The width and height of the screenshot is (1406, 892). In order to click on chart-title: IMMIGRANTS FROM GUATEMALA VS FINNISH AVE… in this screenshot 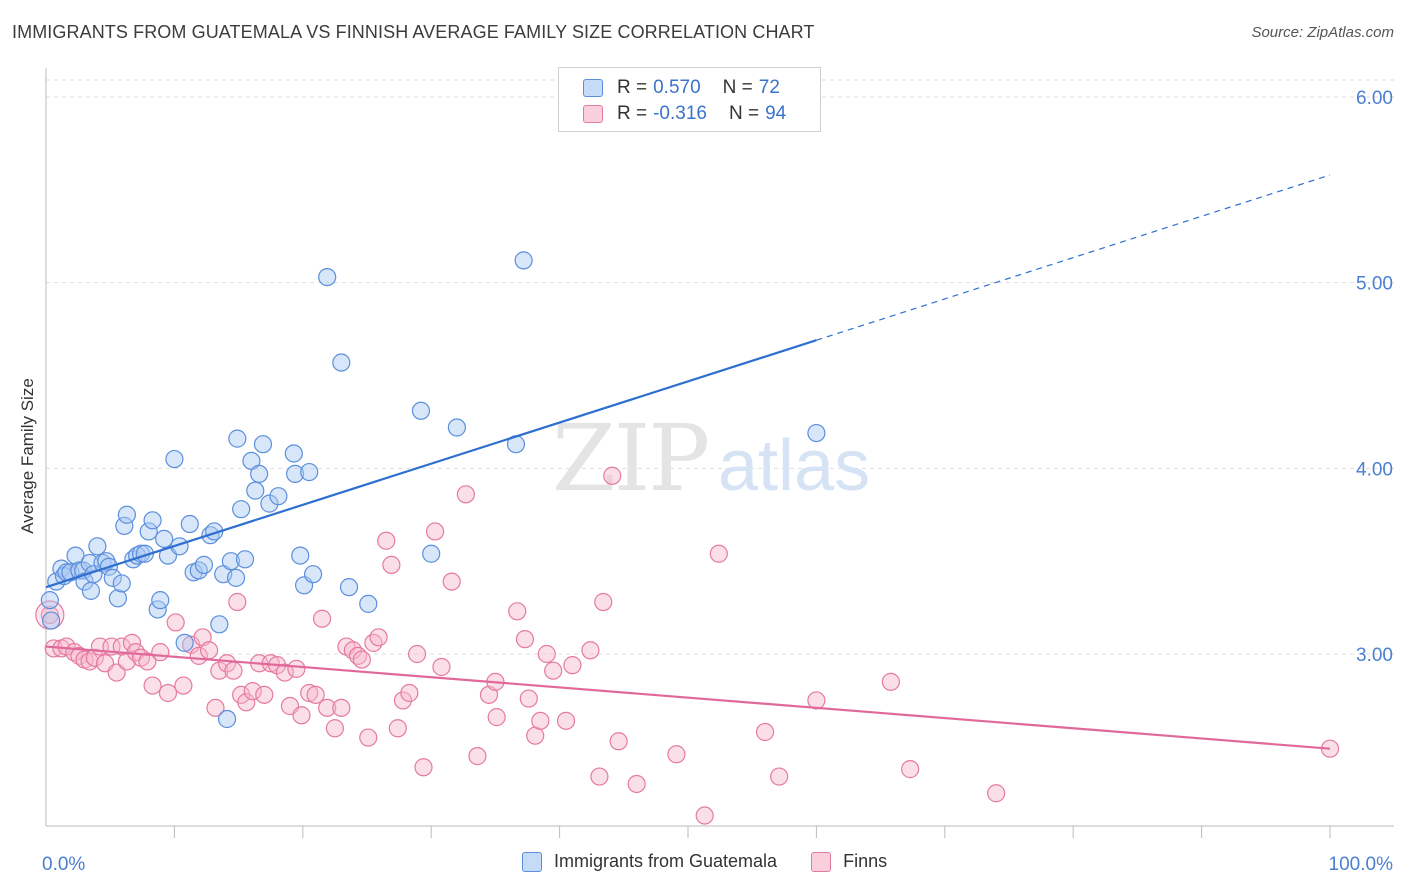, I will do `click(413, 32)`.